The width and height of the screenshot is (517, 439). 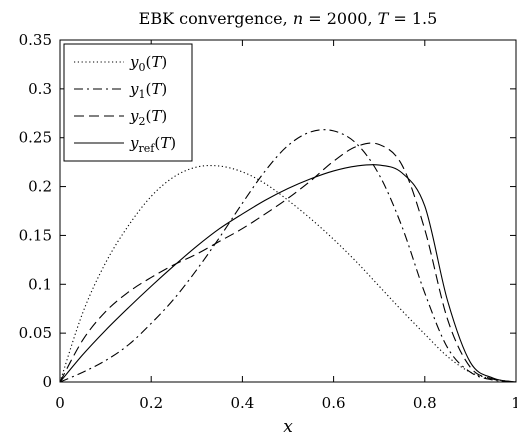 I want to click on legend-box, so click(x=128, y=102).